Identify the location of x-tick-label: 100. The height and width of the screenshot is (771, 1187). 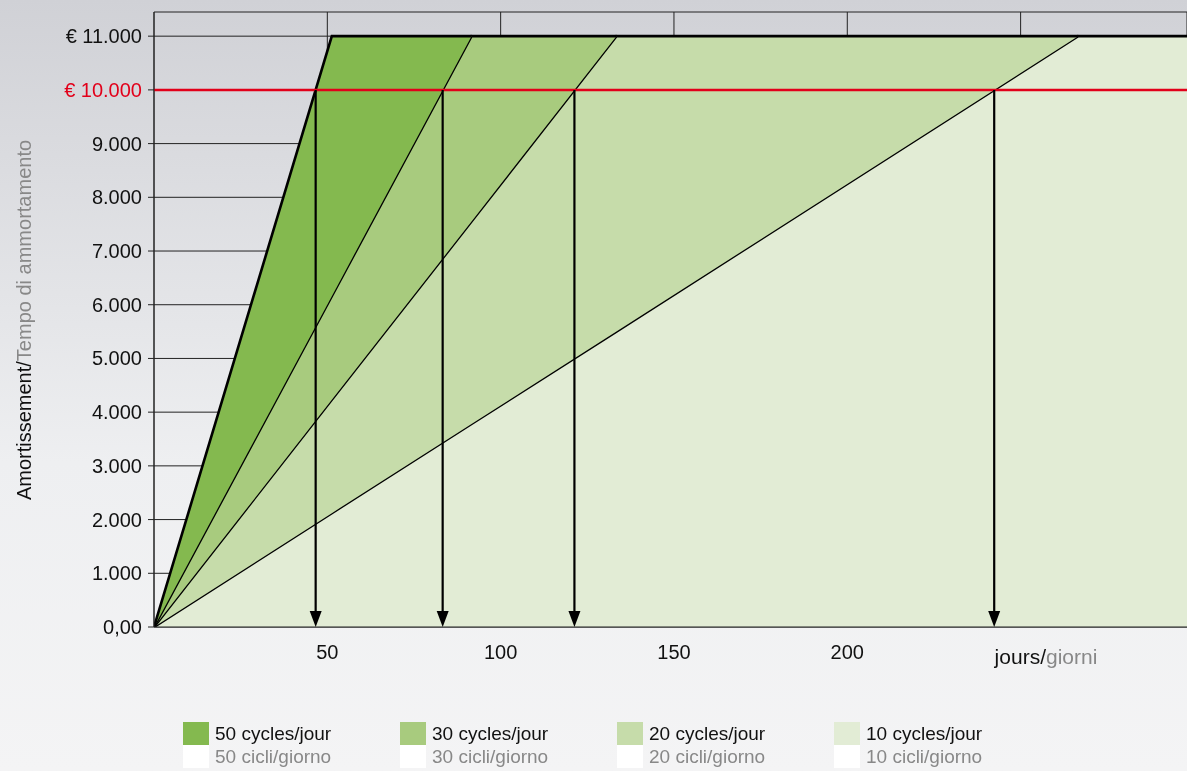
(500, 652).